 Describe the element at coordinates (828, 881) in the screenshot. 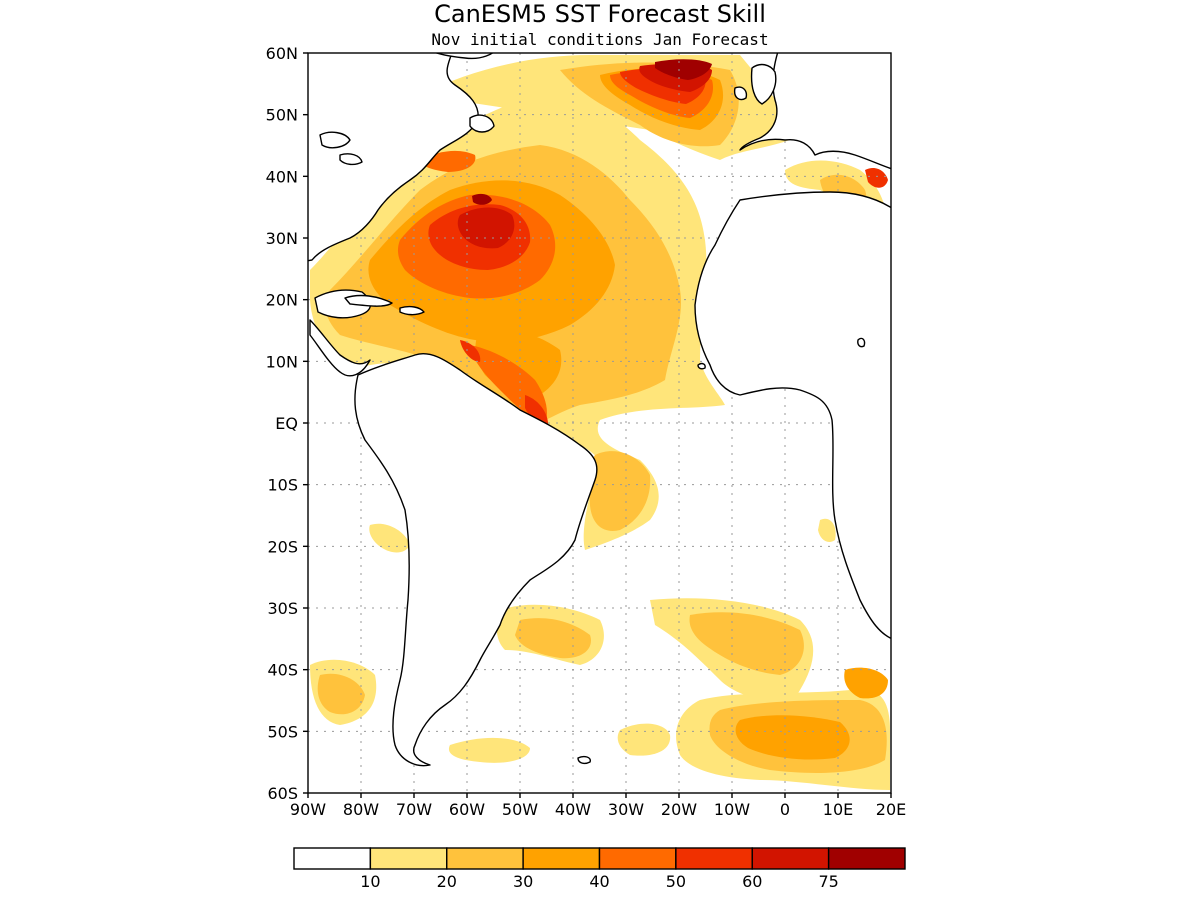

I see `colorbar-level-label: 75` at that location.